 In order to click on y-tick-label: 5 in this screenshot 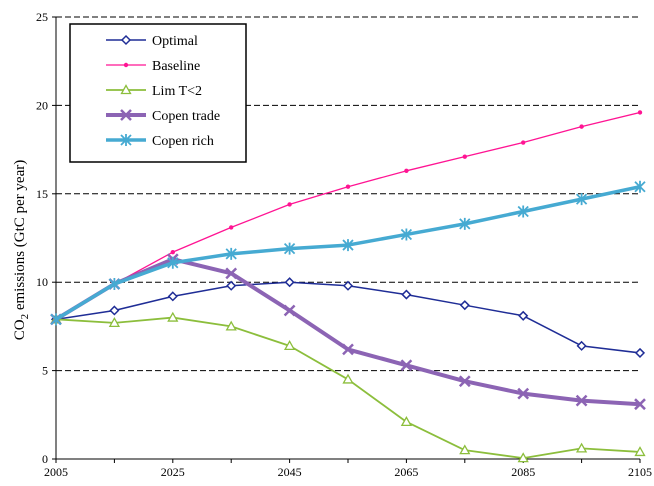, I will do `click(45, 371)`.